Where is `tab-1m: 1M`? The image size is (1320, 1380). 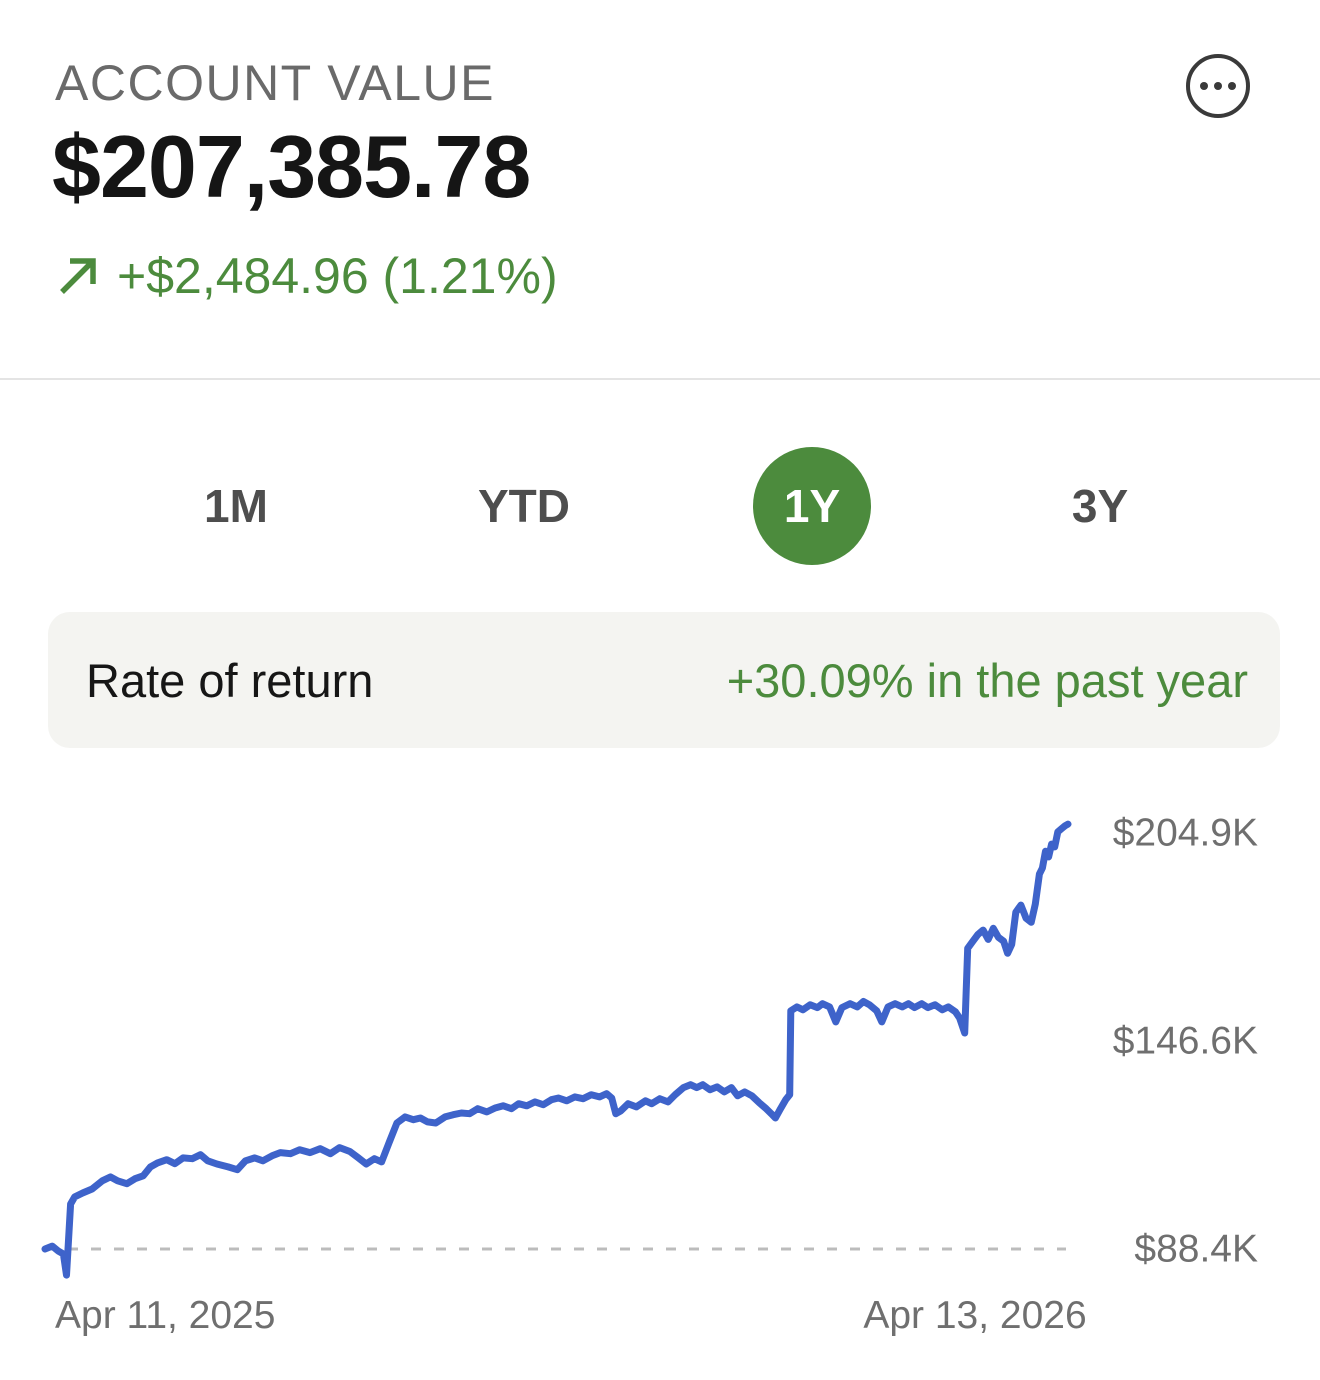 tab-1m: 1M is located at coordinates (236, 506).